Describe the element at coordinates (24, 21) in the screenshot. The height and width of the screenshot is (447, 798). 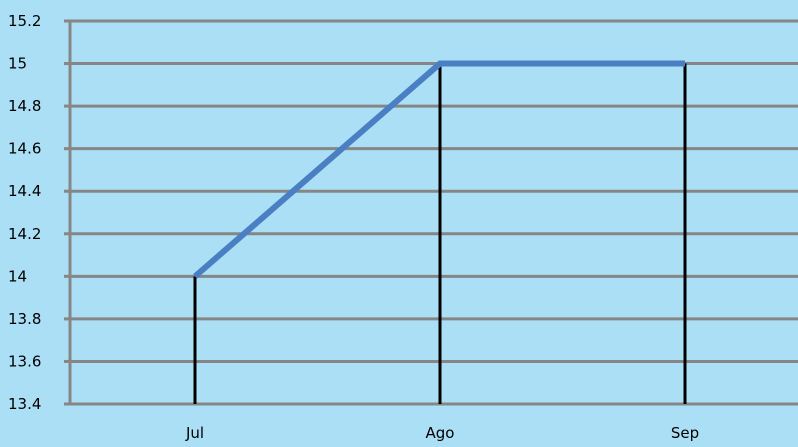
I see `y-tick-label: 15.2` at that location.